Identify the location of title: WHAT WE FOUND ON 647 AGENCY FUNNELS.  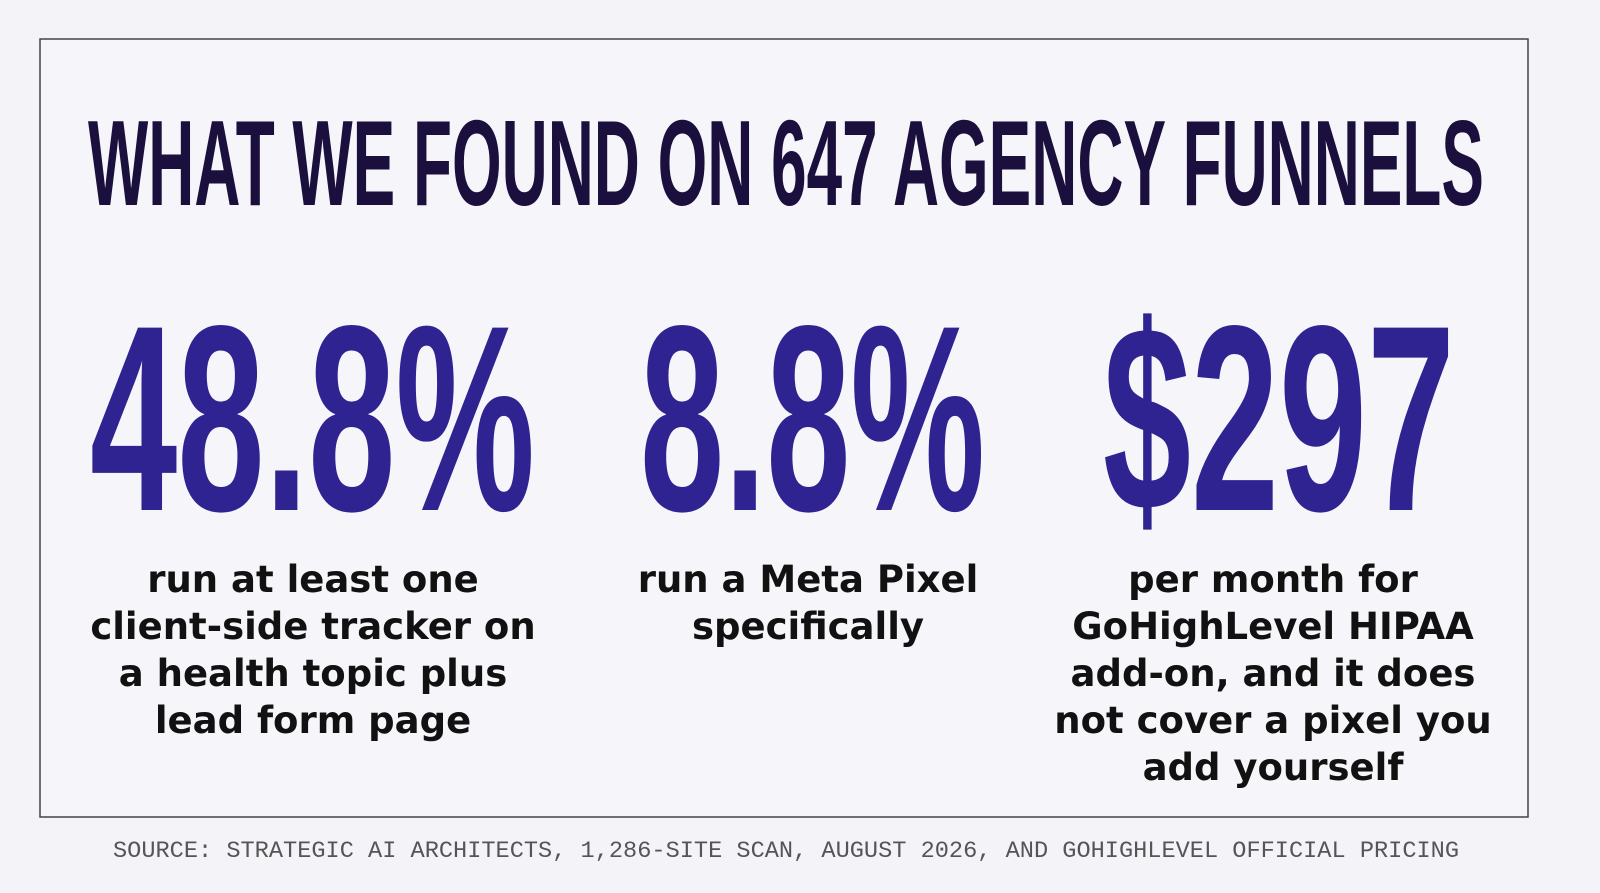
(786, 163).